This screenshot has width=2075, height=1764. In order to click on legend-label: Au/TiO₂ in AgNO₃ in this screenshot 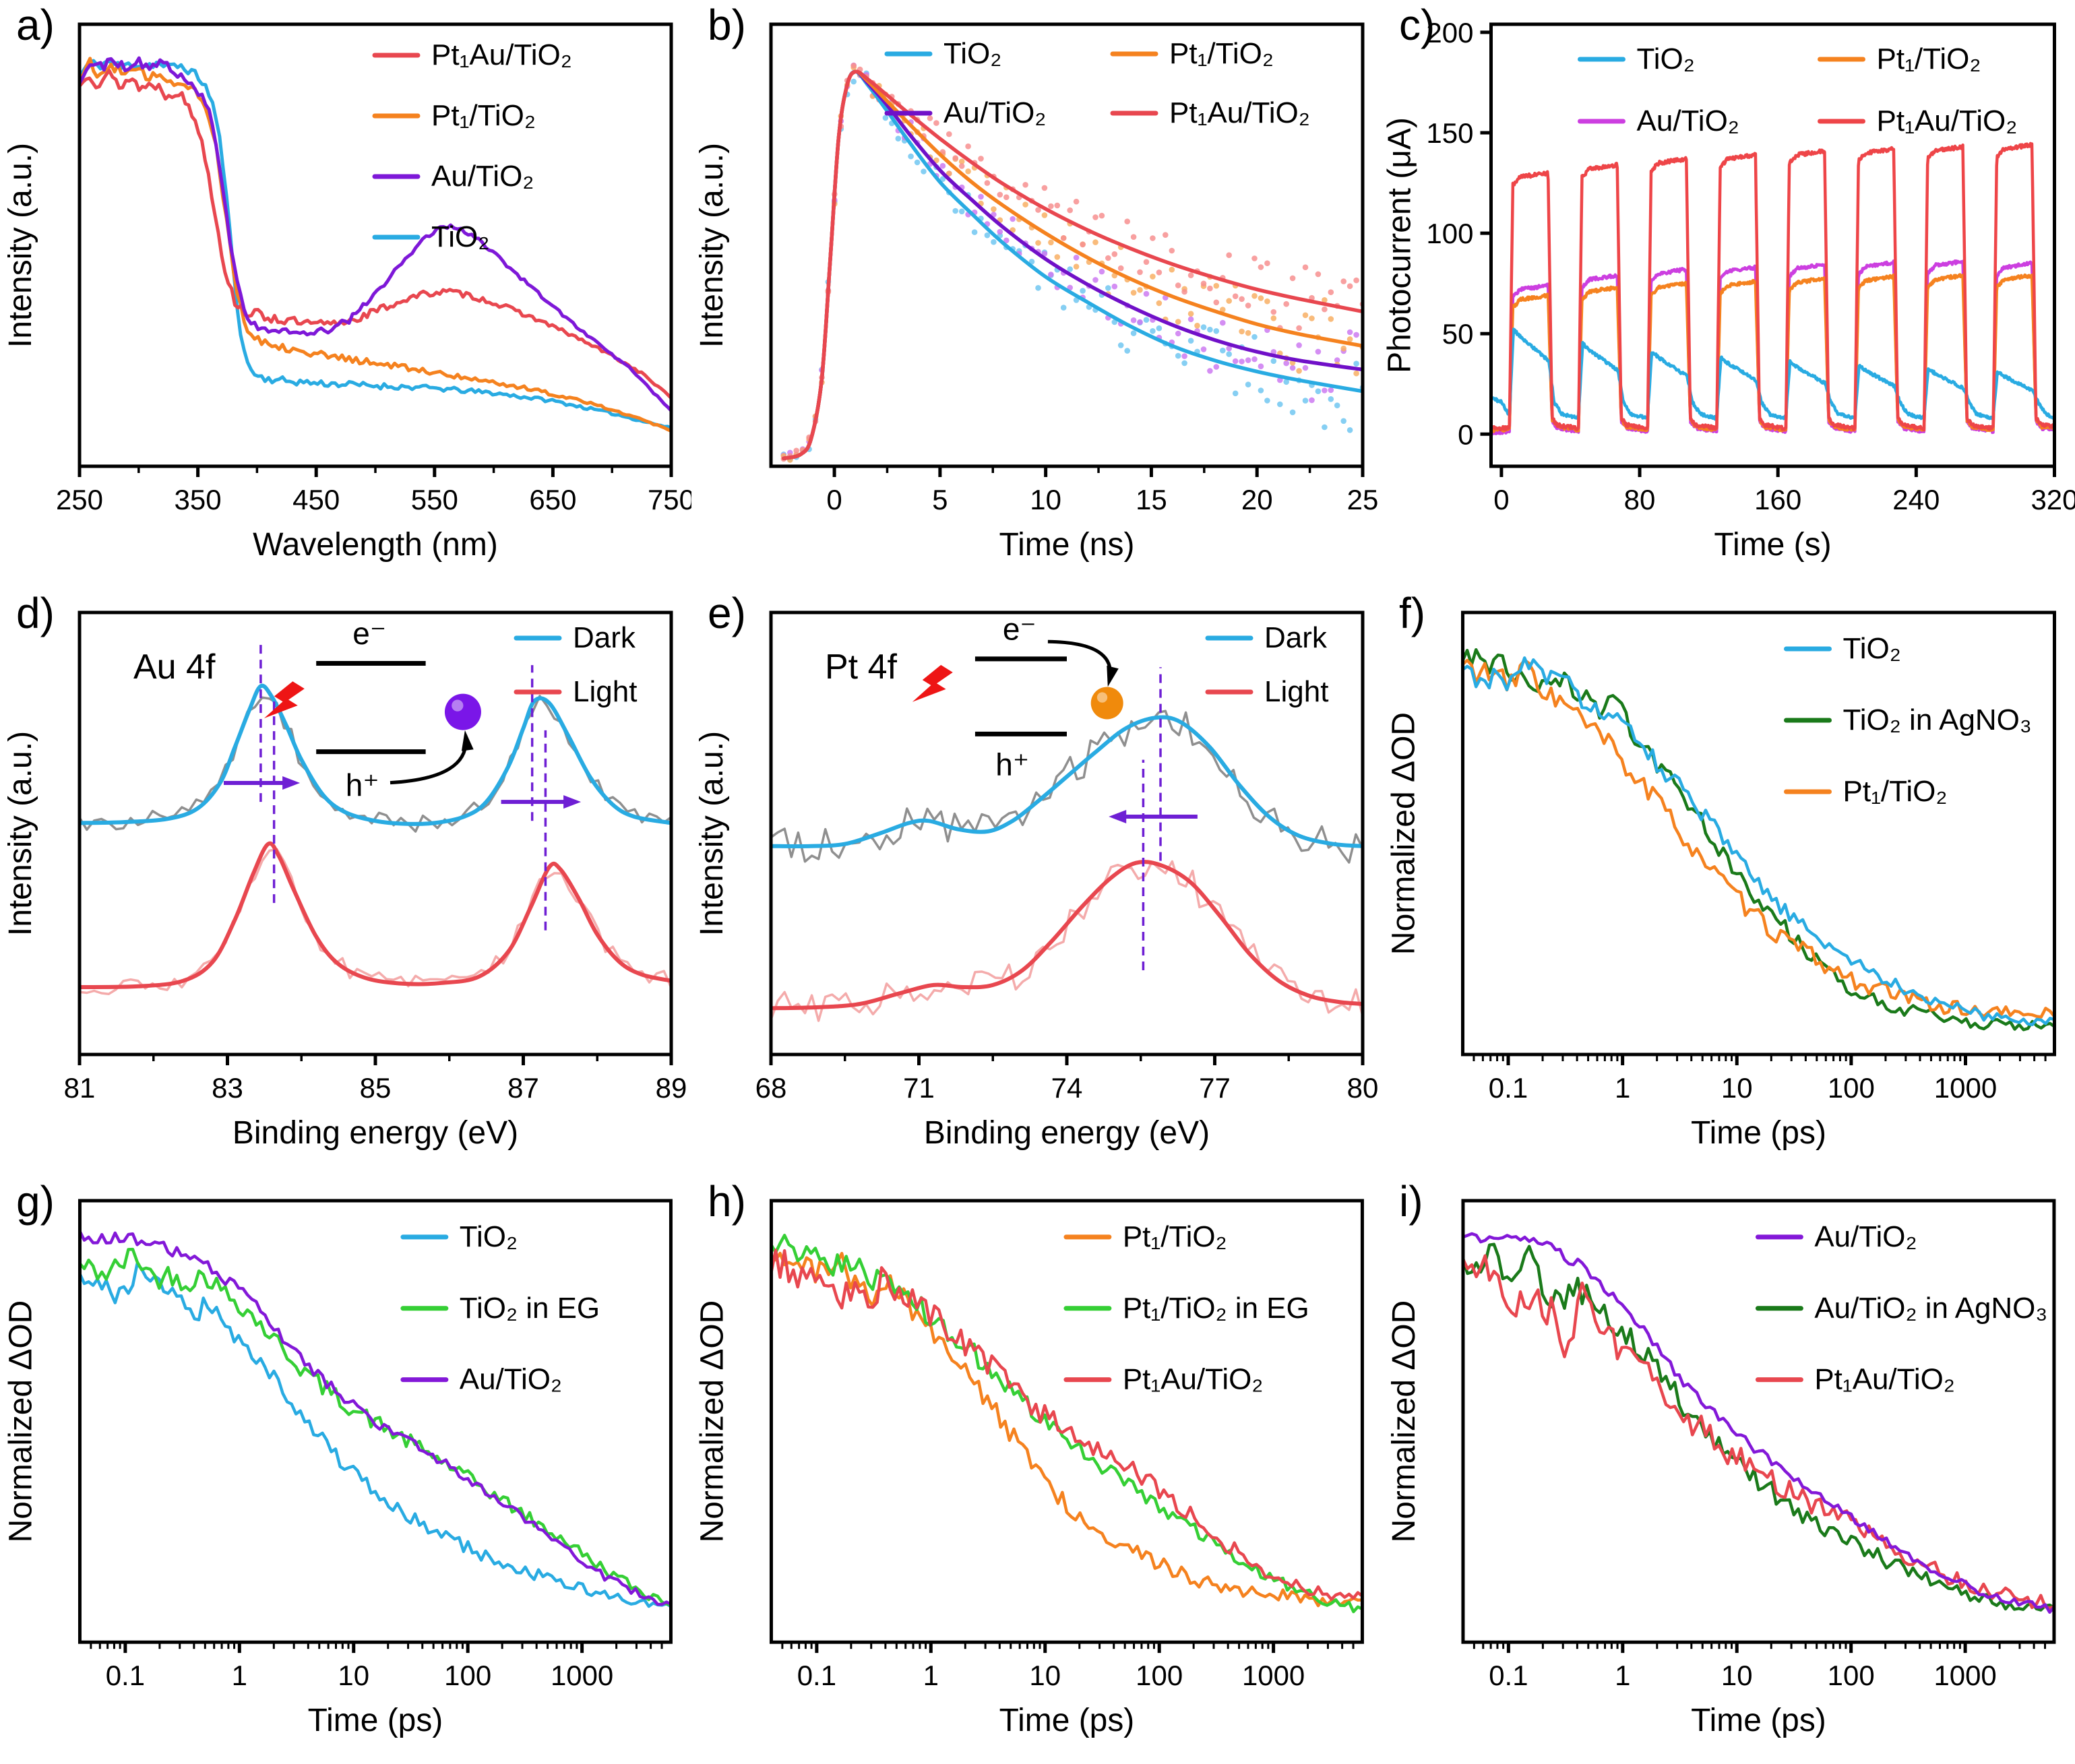, I will do `click(1930, 1308)`.